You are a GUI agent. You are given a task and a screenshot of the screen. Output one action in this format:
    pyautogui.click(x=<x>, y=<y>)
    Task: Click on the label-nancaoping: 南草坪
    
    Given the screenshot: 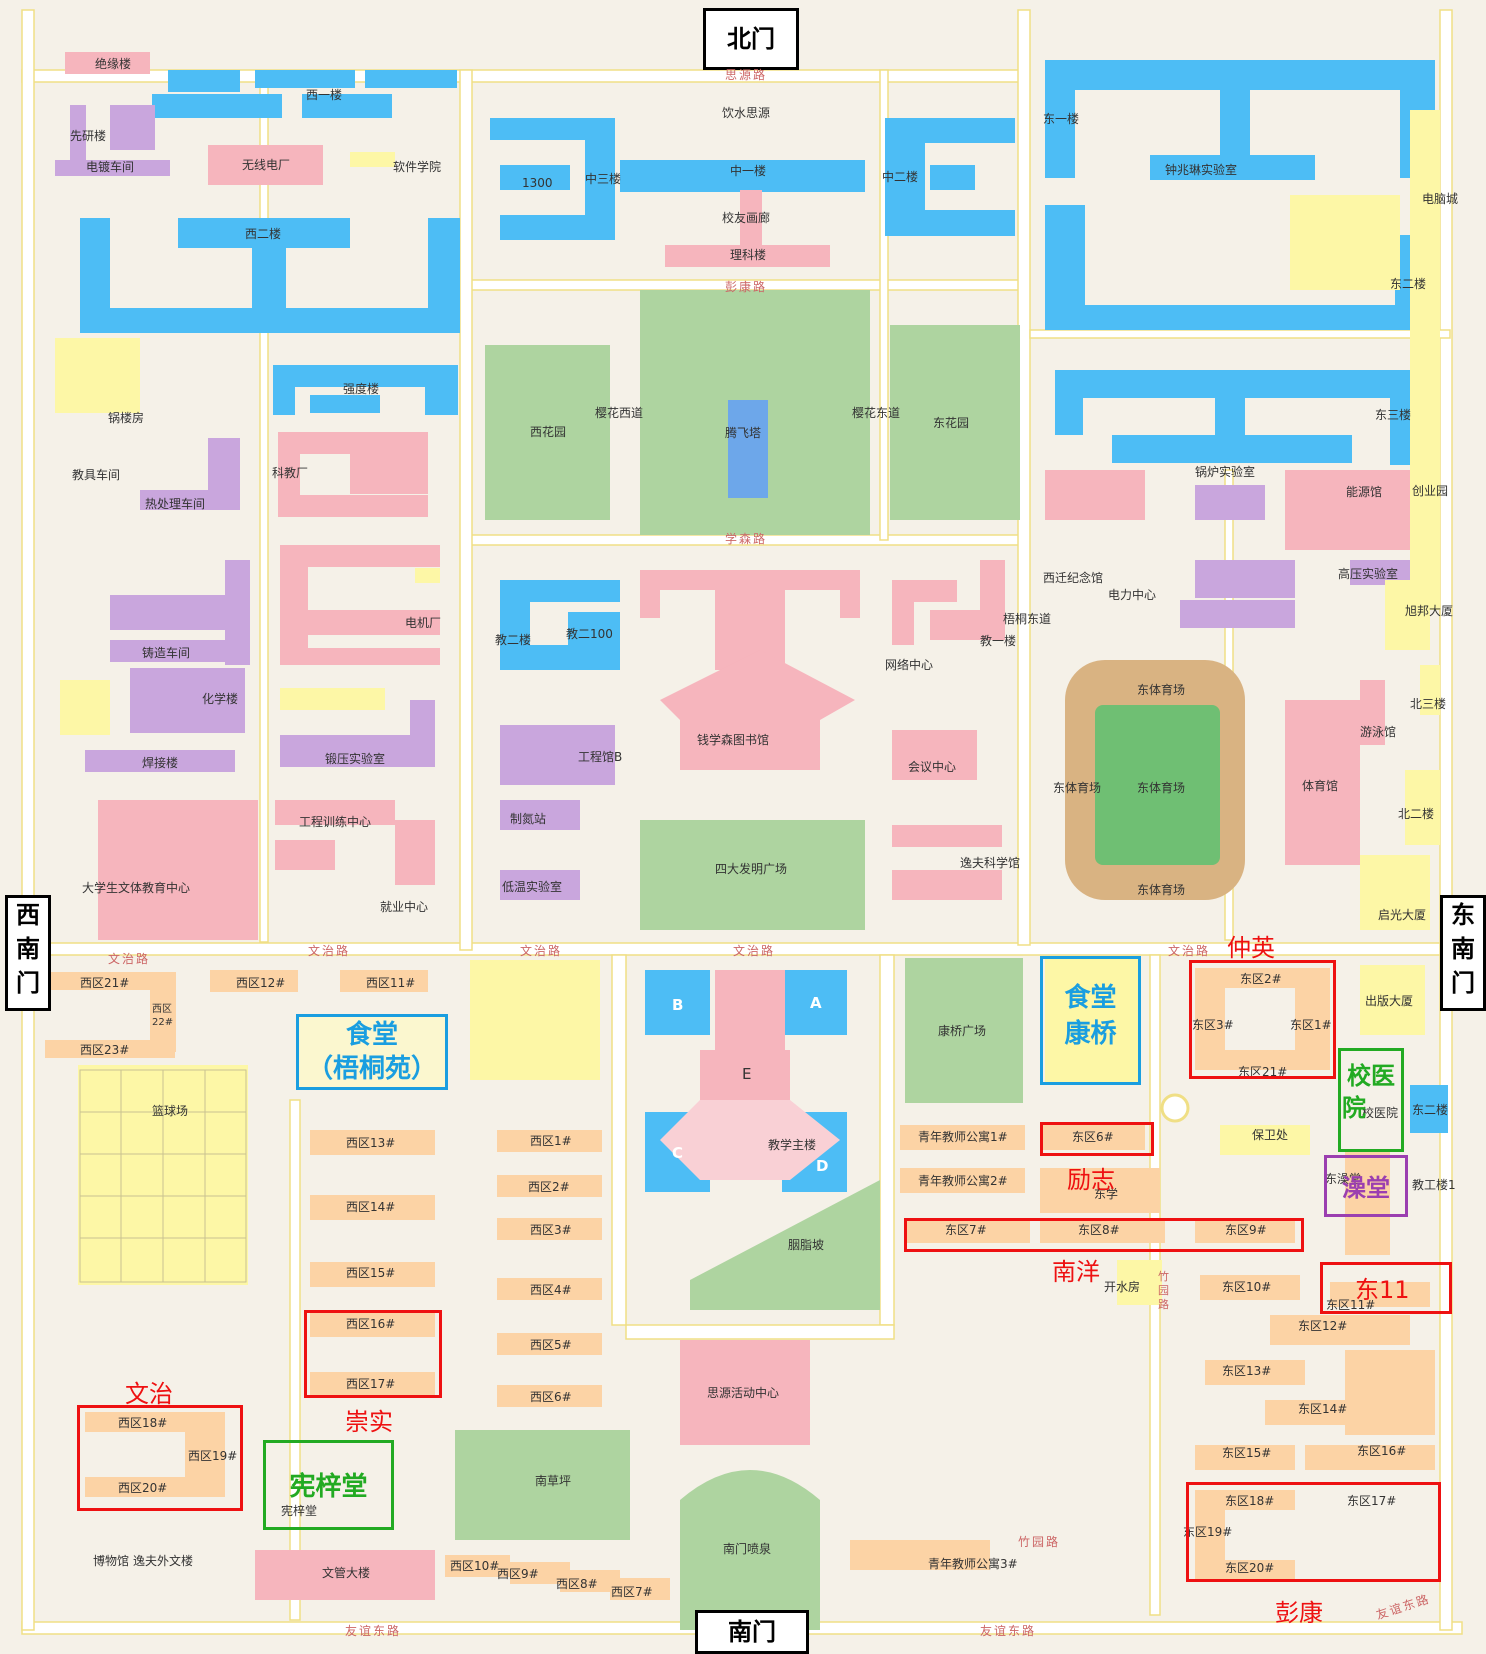 What is the action you would take?
    pyautogui.click(x=553, y=1481)
    